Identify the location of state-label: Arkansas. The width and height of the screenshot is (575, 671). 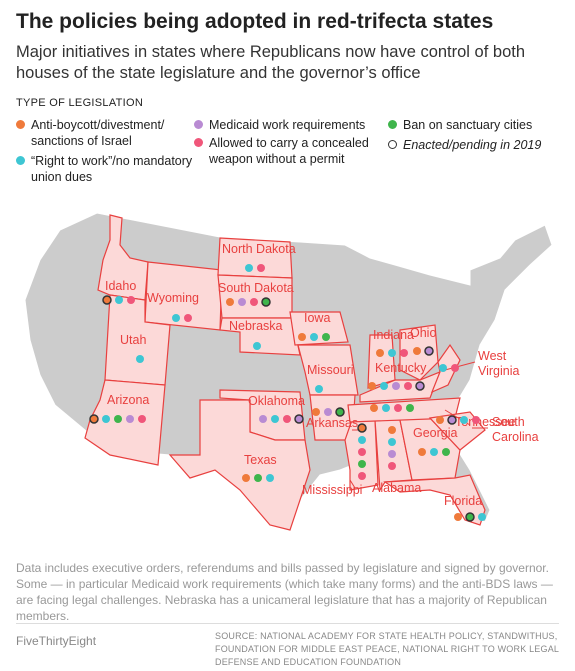
(332, 423).